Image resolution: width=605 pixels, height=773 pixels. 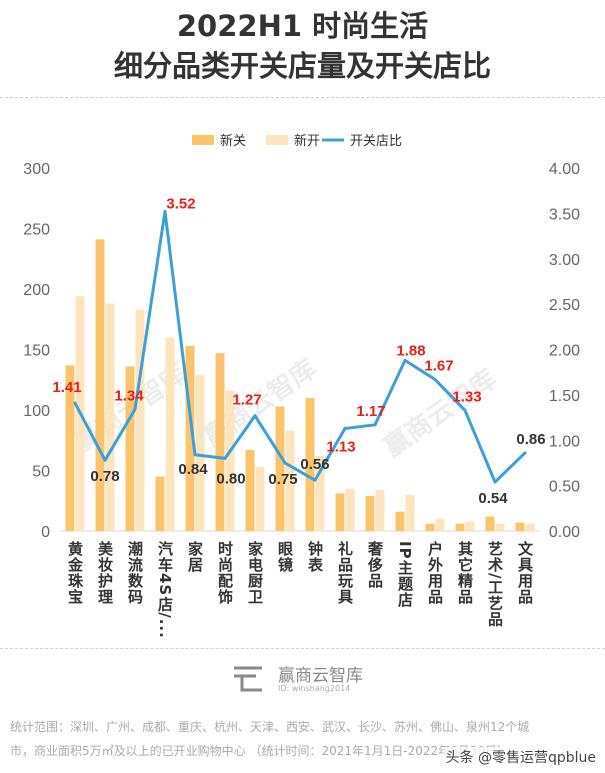 I want to click on y-left-tick-label: 50, so click(x=41, y=472).